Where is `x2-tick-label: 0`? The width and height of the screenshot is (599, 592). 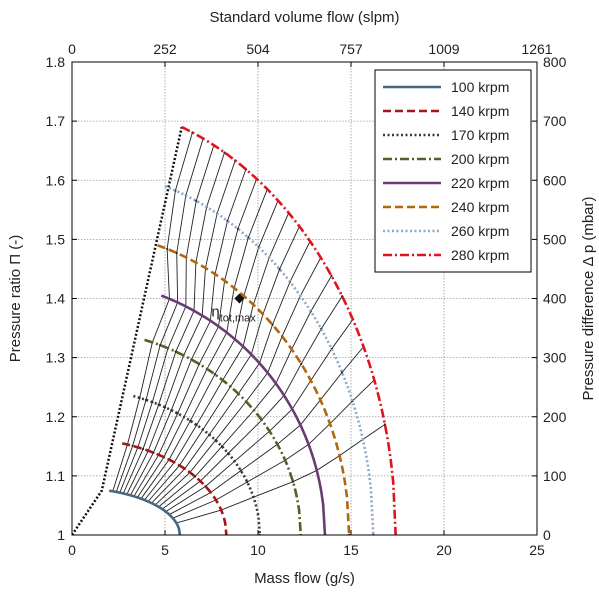 x2-tick-label: 0 is located at coordinates (72, 49).